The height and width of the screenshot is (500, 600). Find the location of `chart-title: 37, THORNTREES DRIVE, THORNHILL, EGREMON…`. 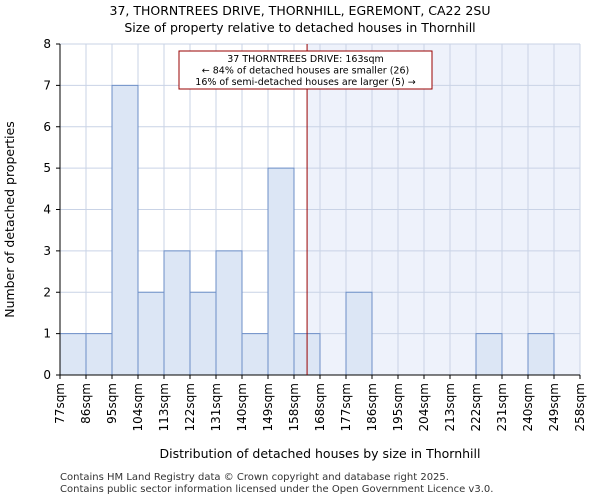

chart-title: 37, THORNTREES DRIVE, THORNHILL, EGREMON… is located at coordinates (300, 10).